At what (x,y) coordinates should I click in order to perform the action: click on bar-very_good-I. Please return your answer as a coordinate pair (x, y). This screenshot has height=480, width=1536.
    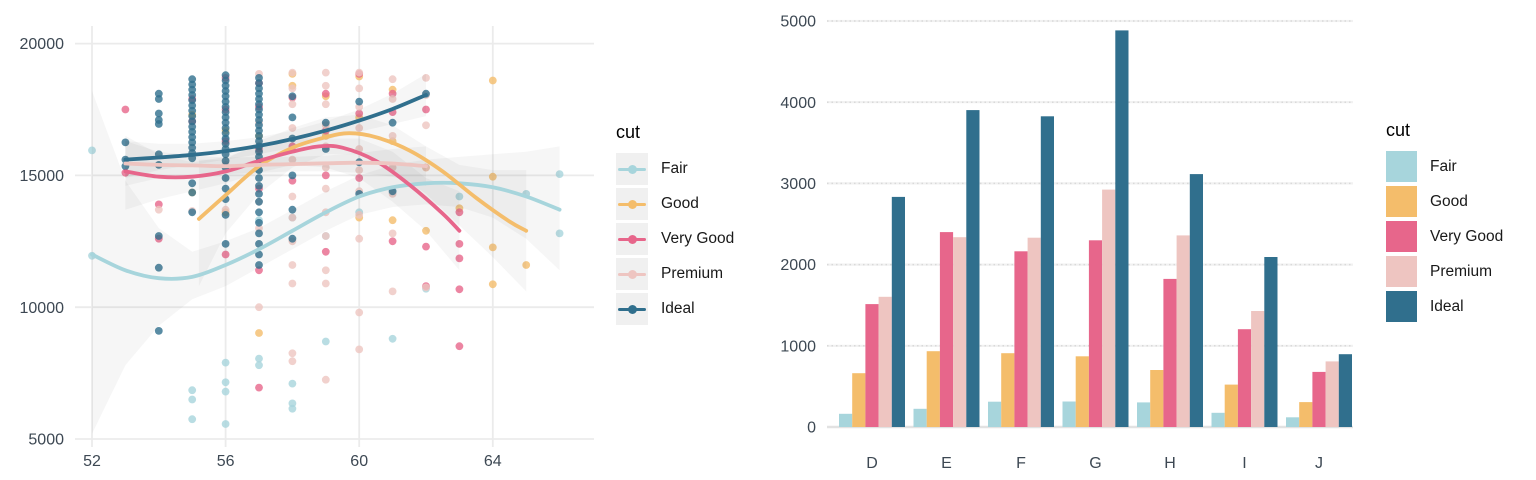
    Looking at the image, I should click on (1244, 378).